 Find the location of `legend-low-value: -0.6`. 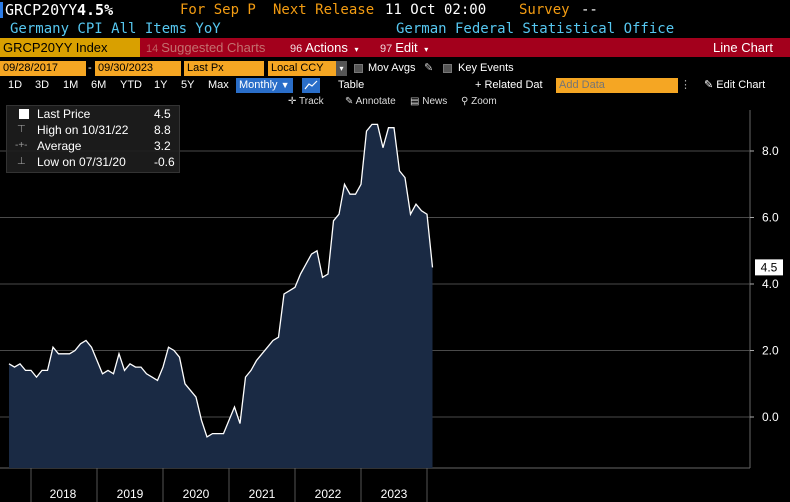

legend-low-value: -0.6 is located at coordinates (164, 162).